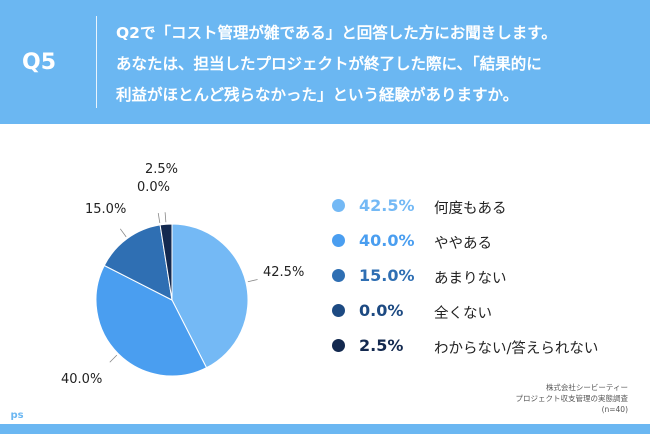 This screenshot has width=650, height=434. Describe the element at coordinates (516, 349) in the screenshot. I see `legend-label: わからない/答えられない` at that location.